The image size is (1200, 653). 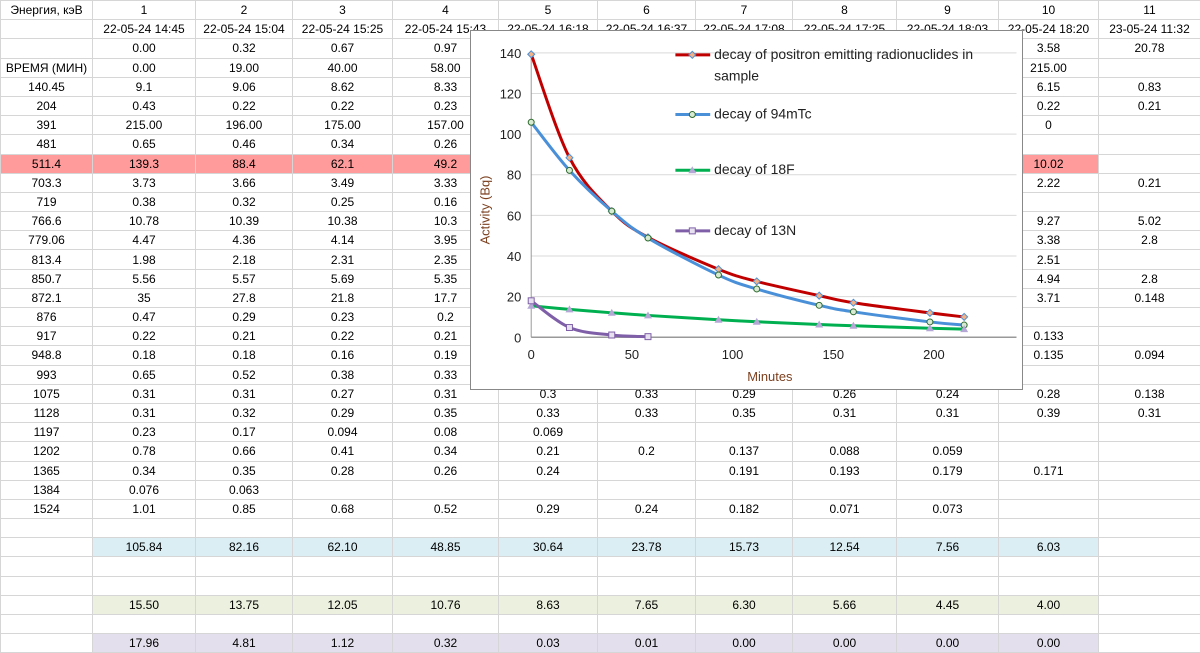 I want to click on cell: 0.23, so click(x=343, y=317).